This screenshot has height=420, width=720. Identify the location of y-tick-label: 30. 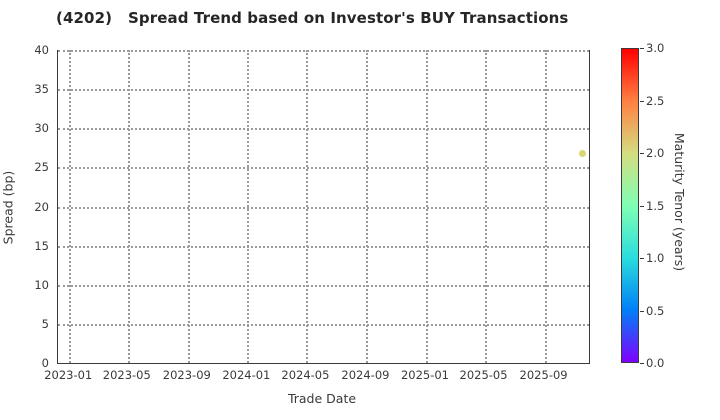
(41, 128).